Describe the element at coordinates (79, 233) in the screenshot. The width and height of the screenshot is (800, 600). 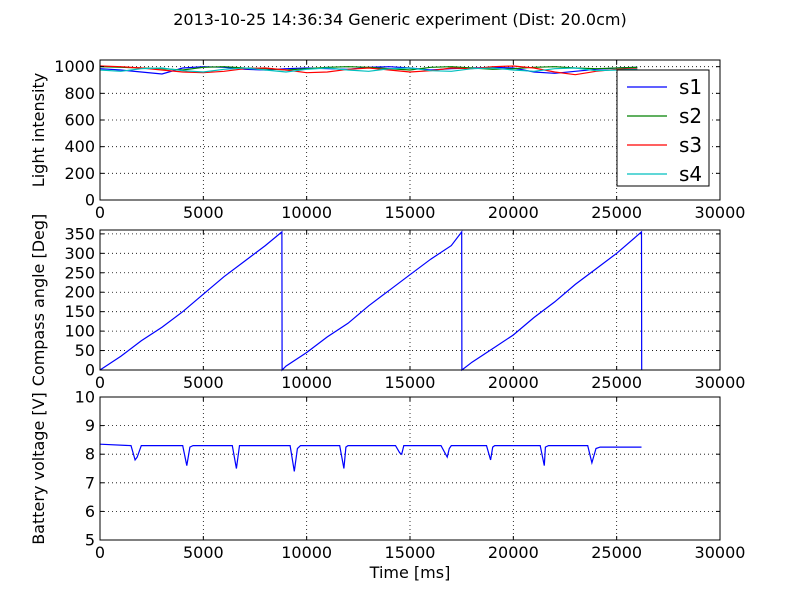
I see `y-tick-label: 350` at that location.